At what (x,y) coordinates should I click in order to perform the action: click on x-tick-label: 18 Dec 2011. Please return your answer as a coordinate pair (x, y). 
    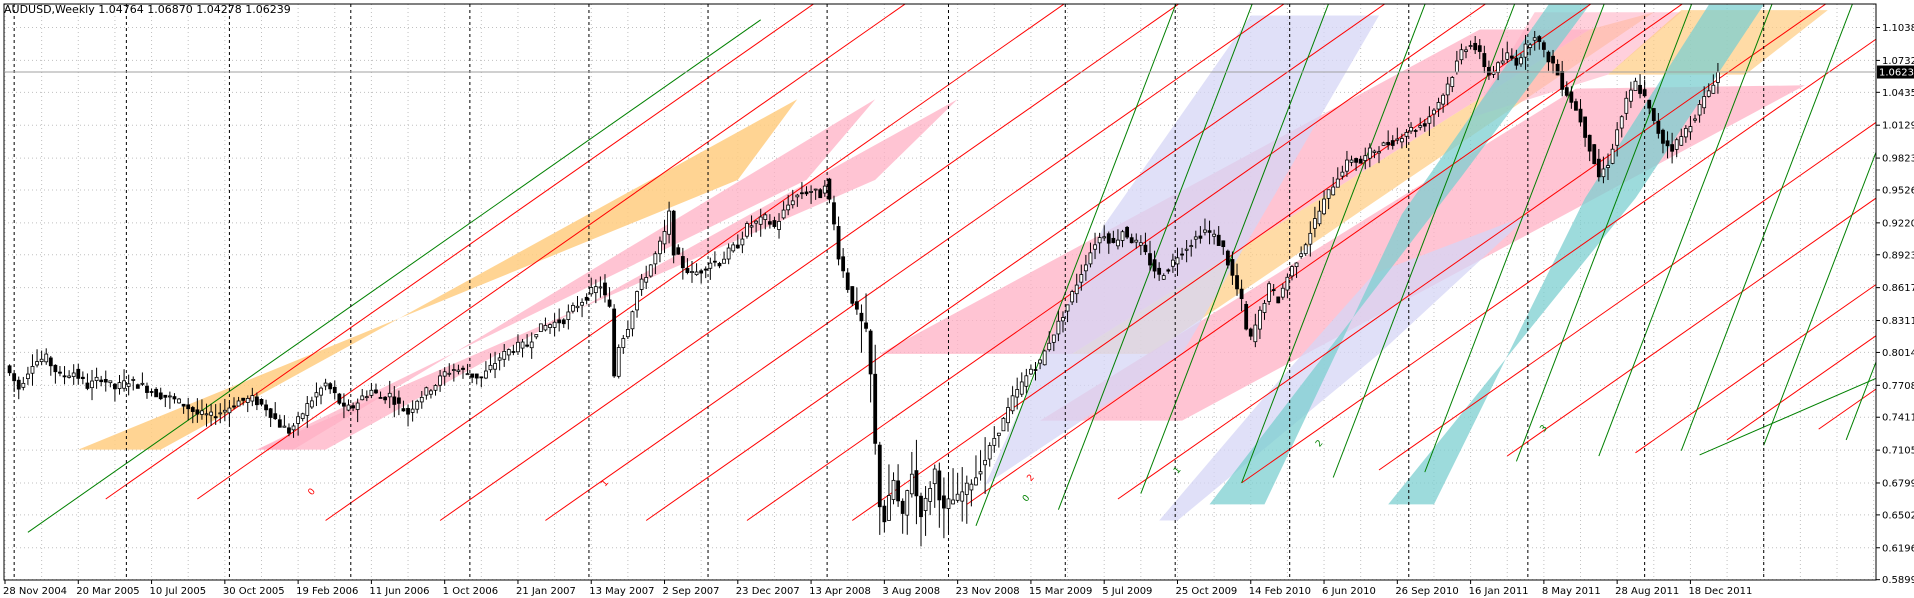
    Looking at the image, I should click on (1720, 591).